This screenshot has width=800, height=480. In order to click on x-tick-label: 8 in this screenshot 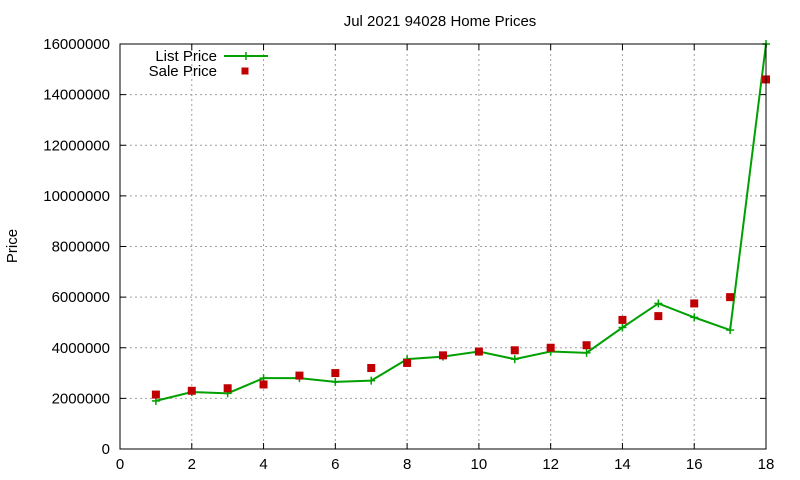, I will do `click(407, 464)`.